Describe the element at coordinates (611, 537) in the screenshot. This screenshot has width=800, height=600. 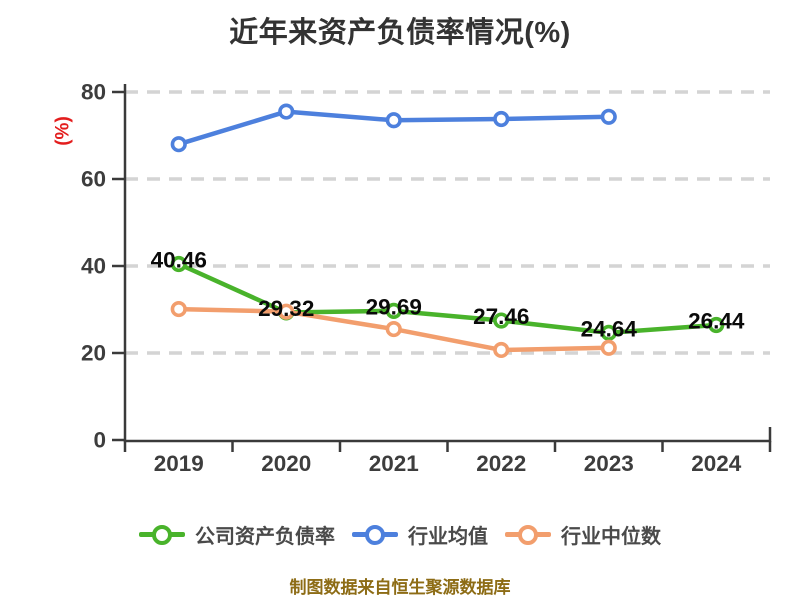
I see `legend-label: 行业中位数` at that location.